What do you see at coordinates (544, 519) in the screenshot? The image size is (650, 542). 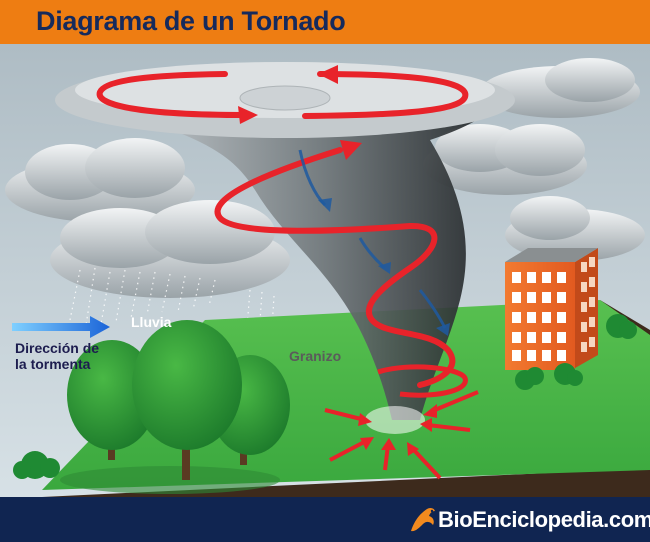 I see `brand-name: BioEnciclopedia.com` at bounding box center [544, 519].